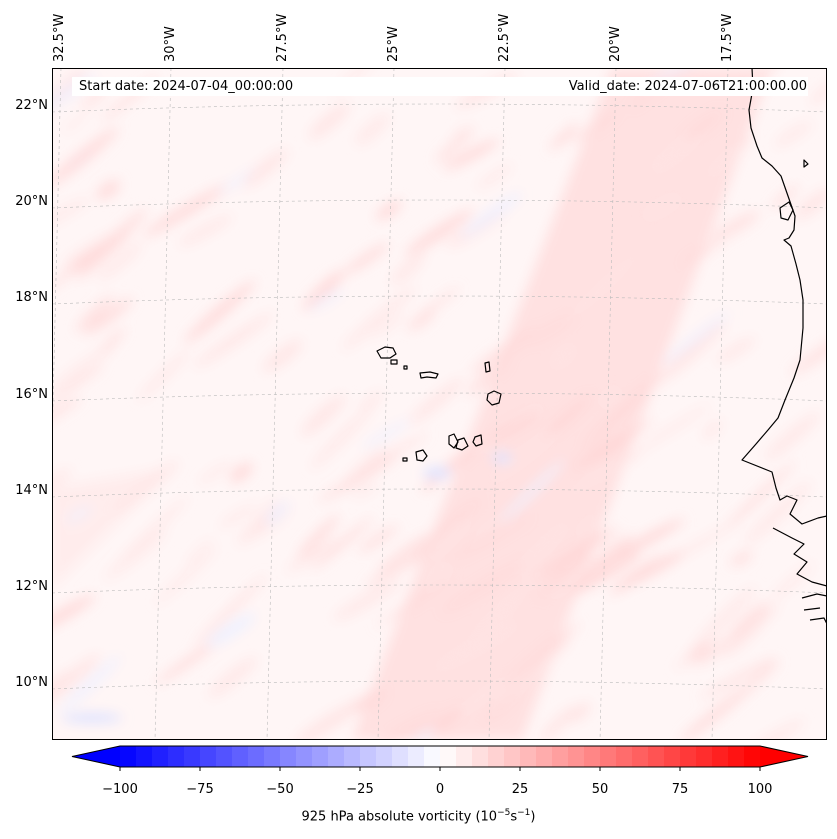  What do you see at coordinates (786, 211) in the screenshot?
I see `coastal-island` at bounding box center [786, 211].